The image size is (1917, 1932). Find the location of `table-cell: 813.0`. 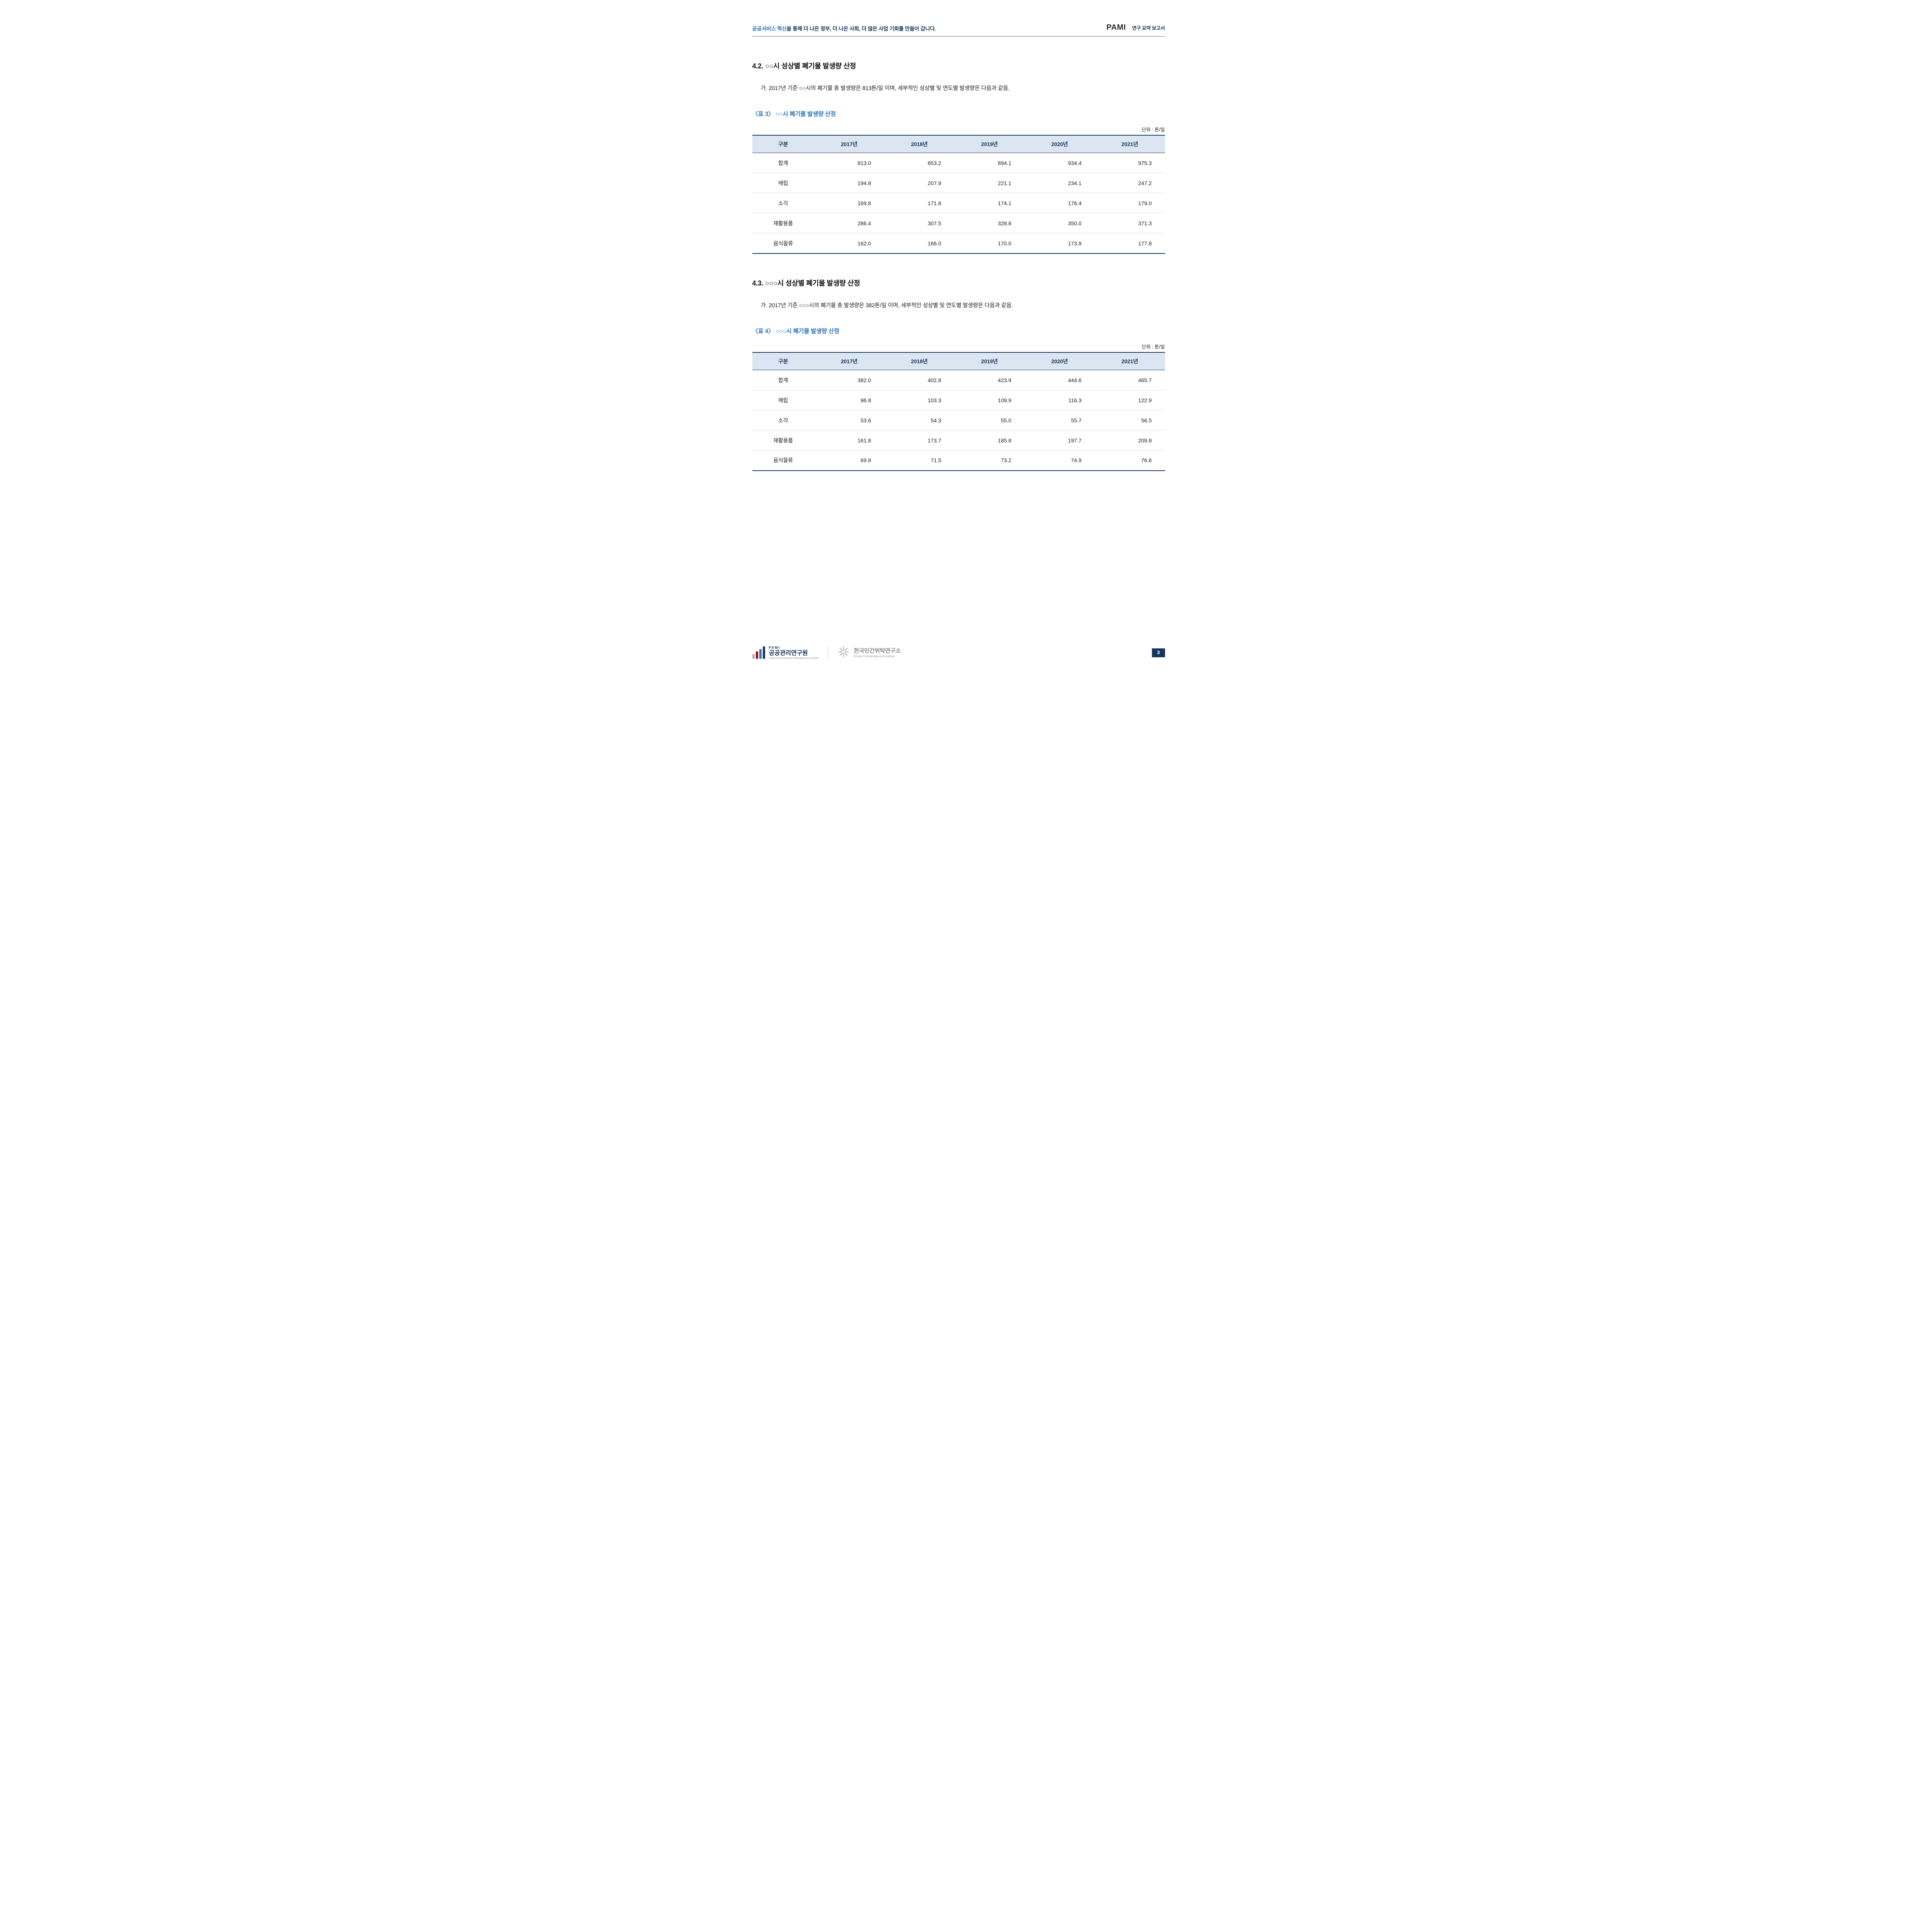

table-cell: 813.0 is located at coordinates (850, 163).